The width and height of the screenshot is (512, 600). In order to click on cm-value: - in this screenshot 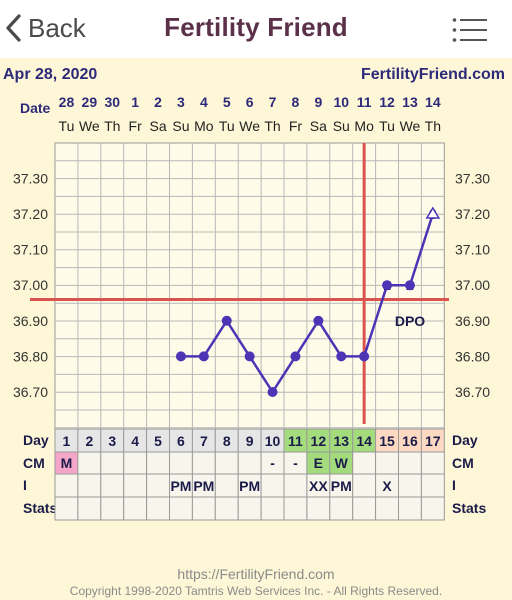, I will do `click(272, 463)`.